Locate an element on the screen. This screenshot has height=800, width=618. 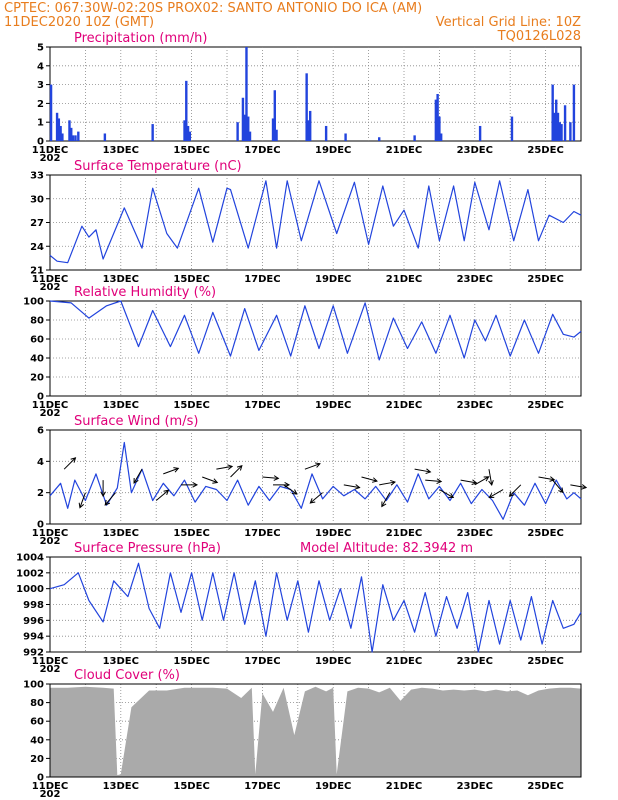
cloud-xtick-label: 15DEC is located at coordinates (191, 786).